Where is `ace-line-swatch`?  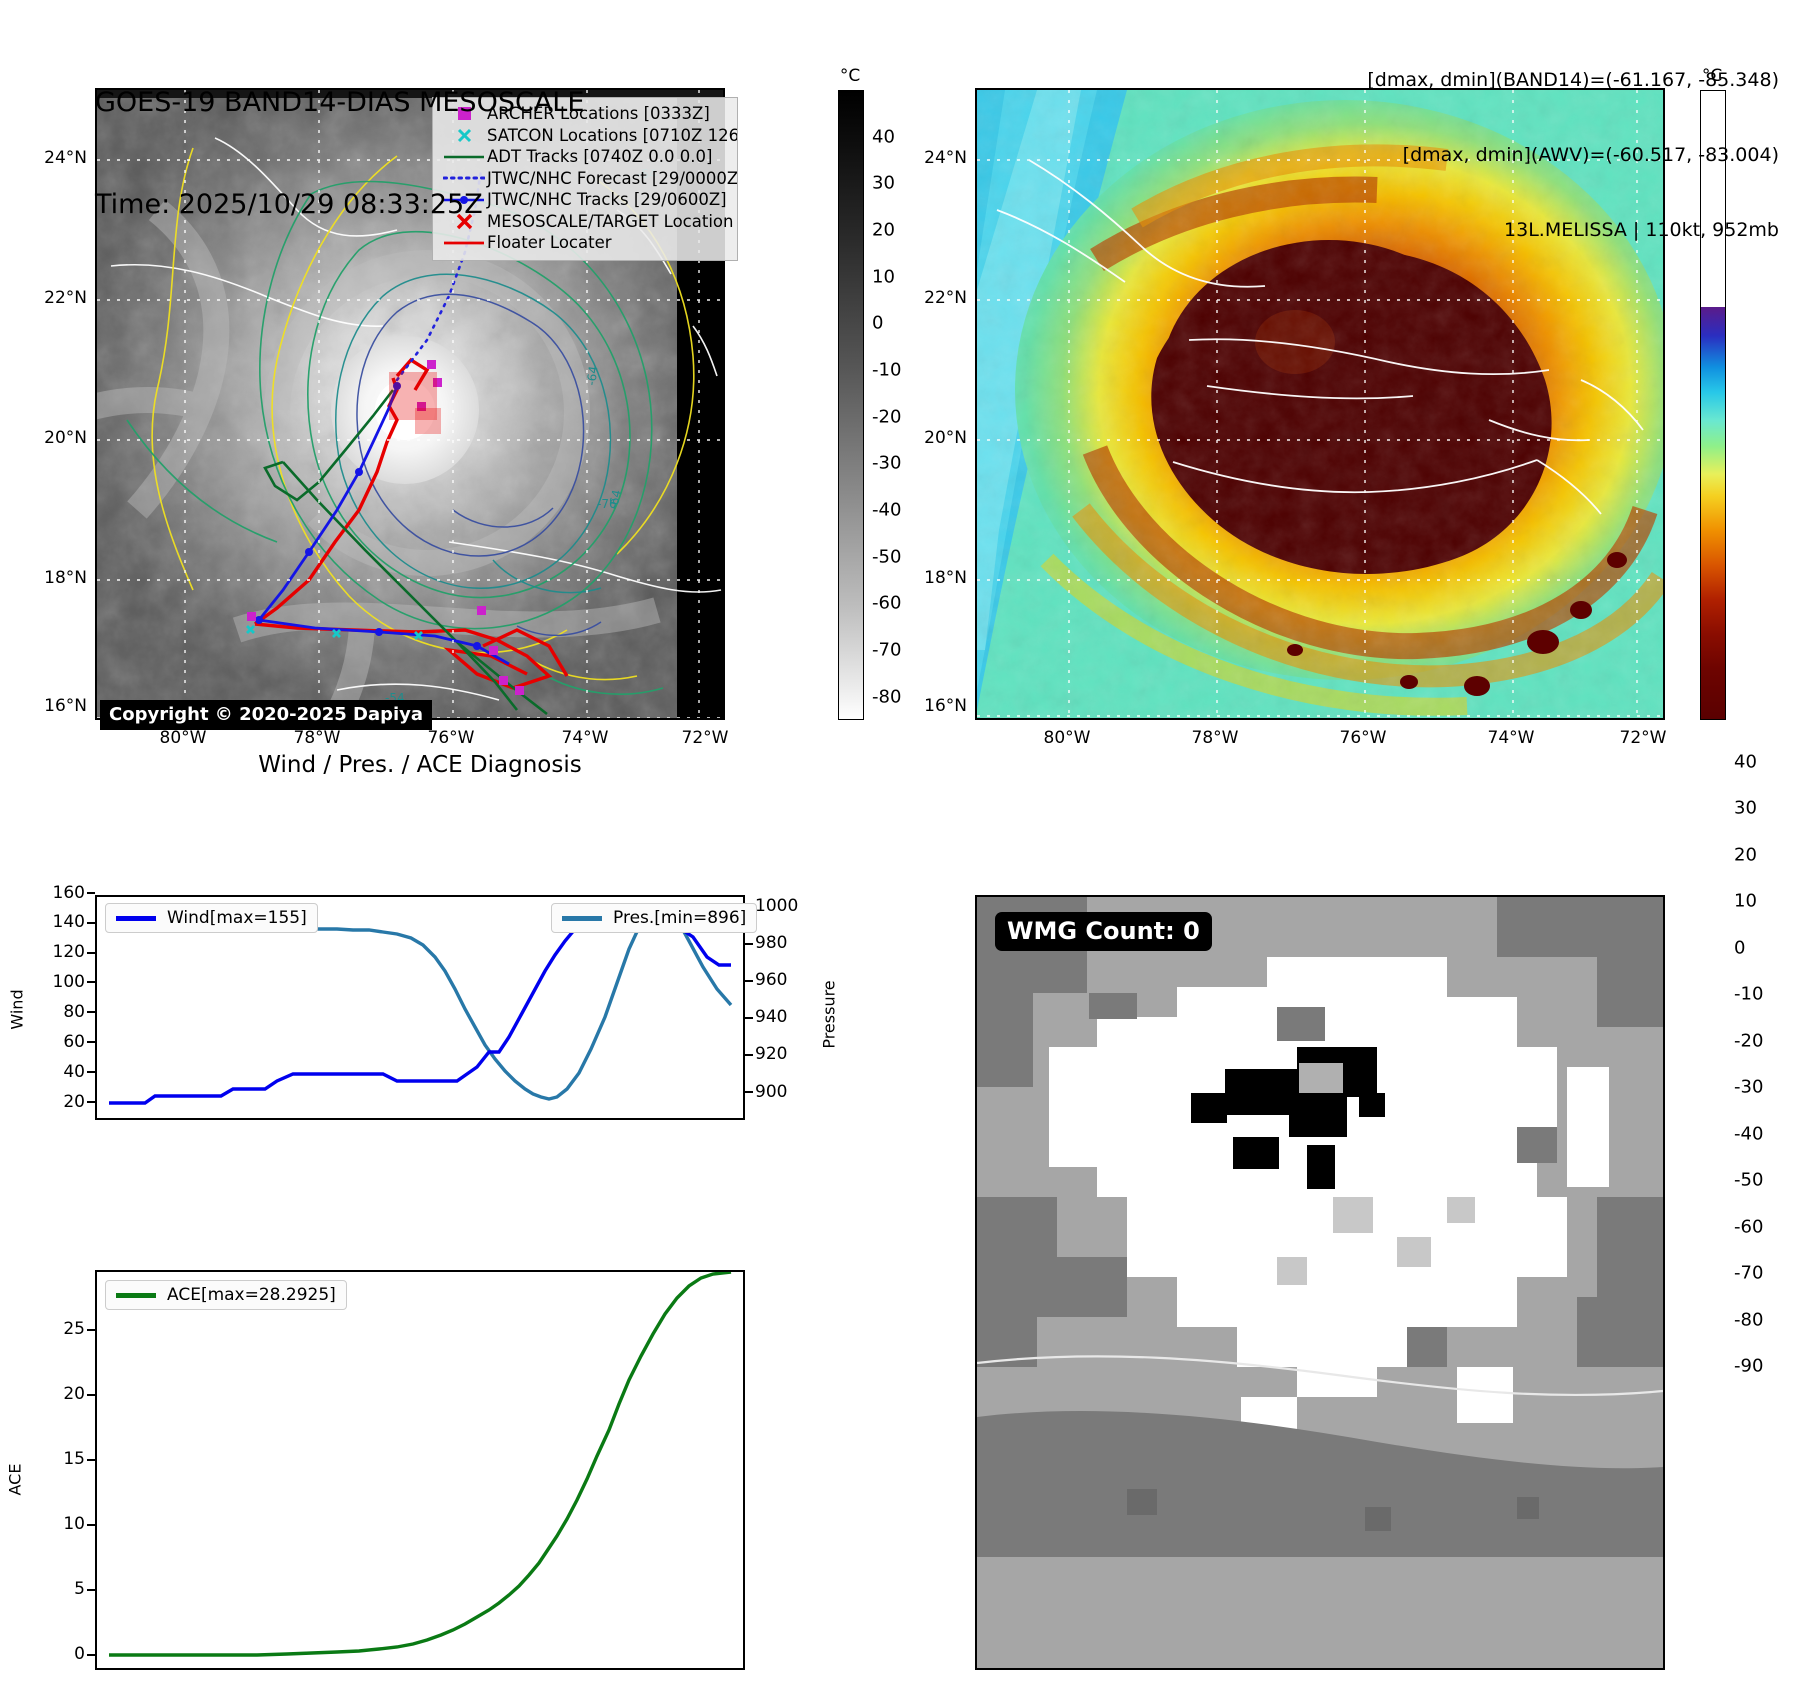 ace-line-swatch is located at coordinates (136, 1295).